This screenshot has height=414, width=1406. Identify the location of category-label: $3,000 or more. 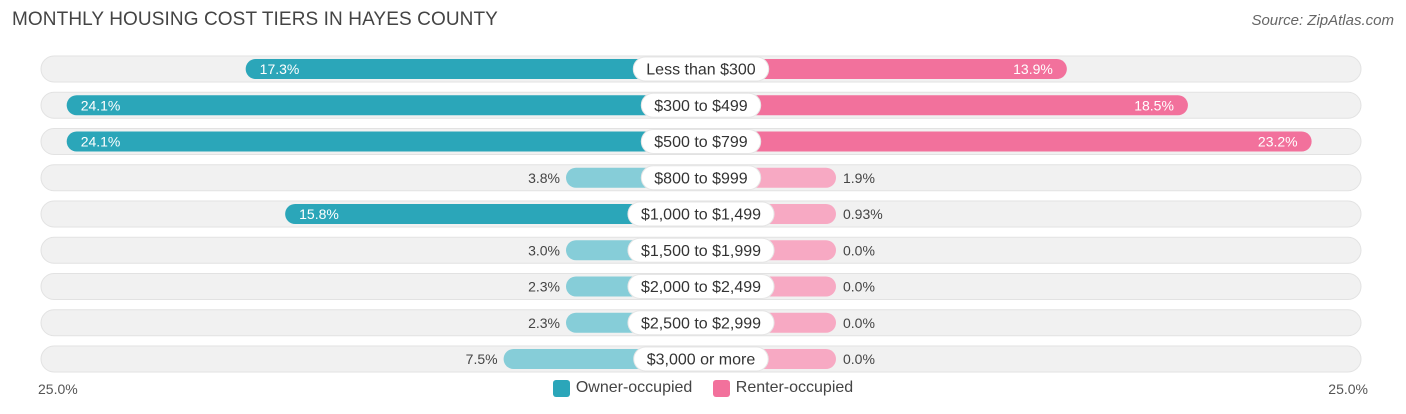
(701, 360).